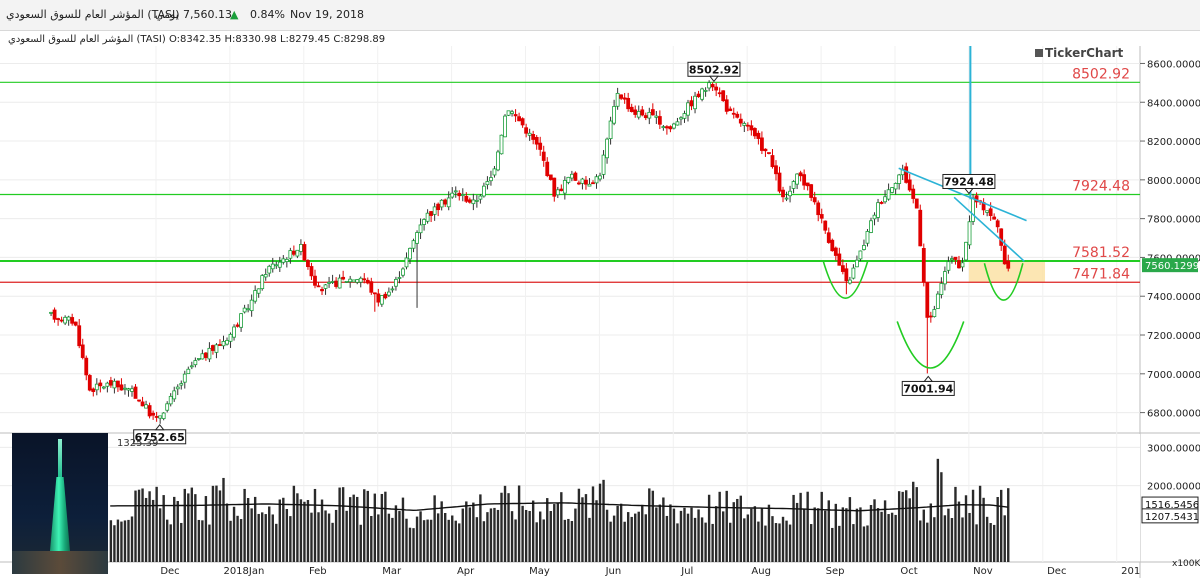 This screenshot has height=578, width=1200. What do you see at coordinates (962, 194) in the screenshot?
I see `trend-line` at bounding box center [962, 194].